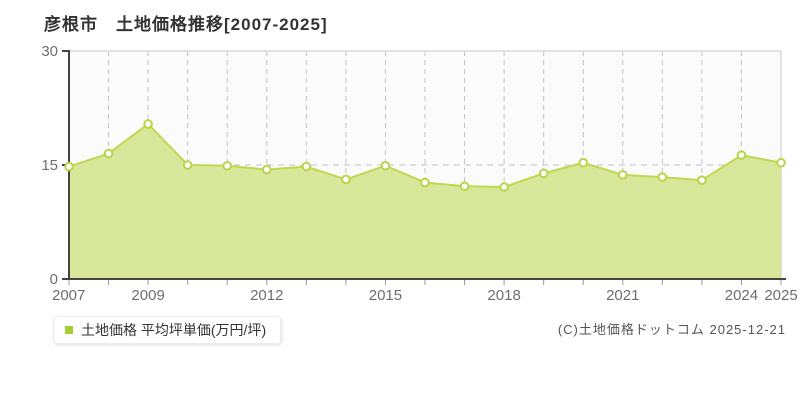 The image size is (800, 400). I want to click on svg-text: 2007, so click(68, 295).